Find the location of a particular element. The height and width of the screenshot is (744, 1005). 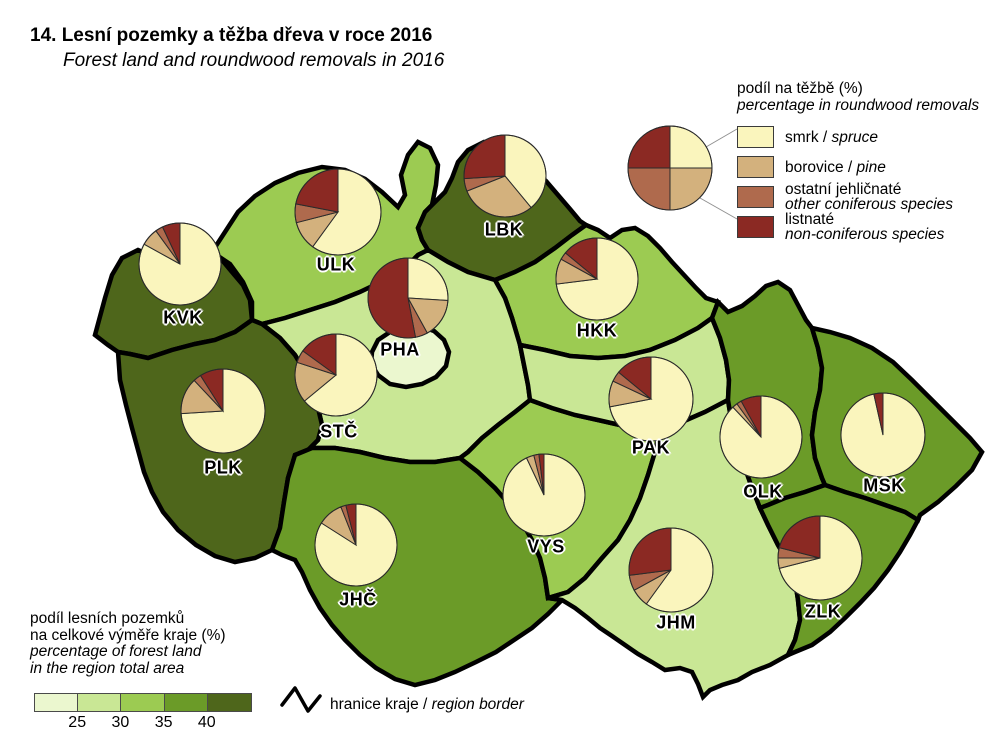

forest-scale-tick-35: 35 is located at coordinates (163, 722).